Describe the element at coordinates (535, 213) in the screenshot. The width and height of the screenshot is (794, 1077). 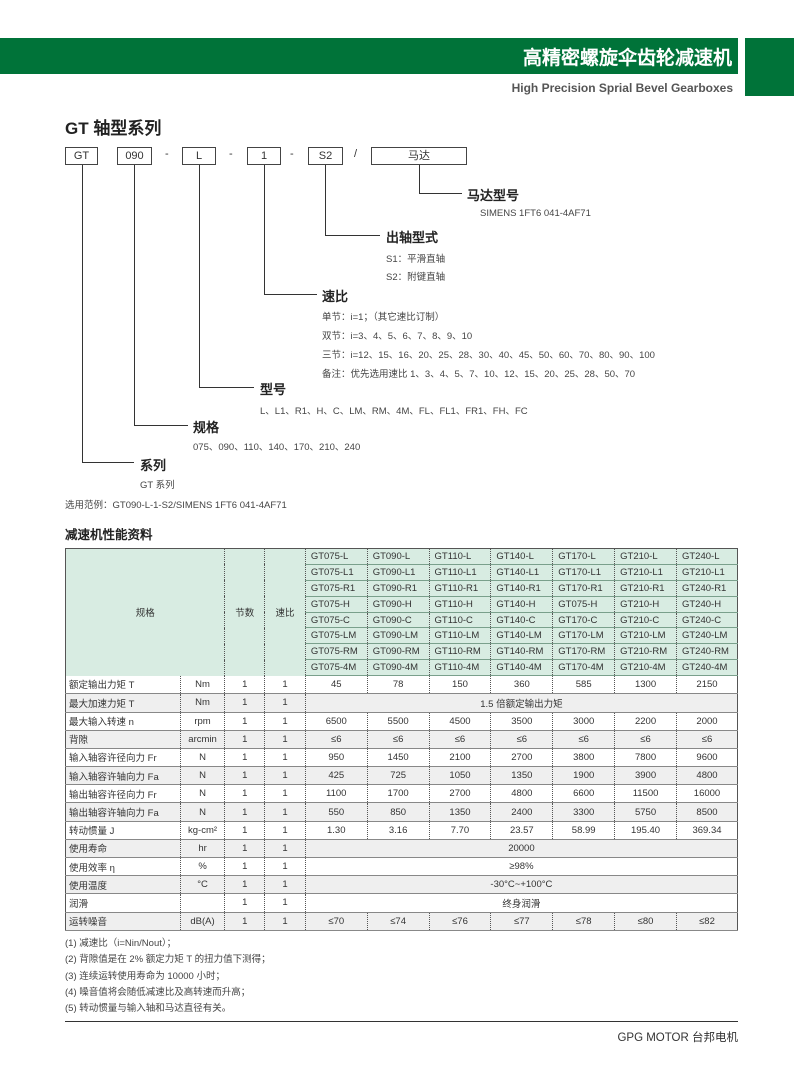
I see `legend-motor-line: SIMENS 1FT6 041-4AF71` at that location.